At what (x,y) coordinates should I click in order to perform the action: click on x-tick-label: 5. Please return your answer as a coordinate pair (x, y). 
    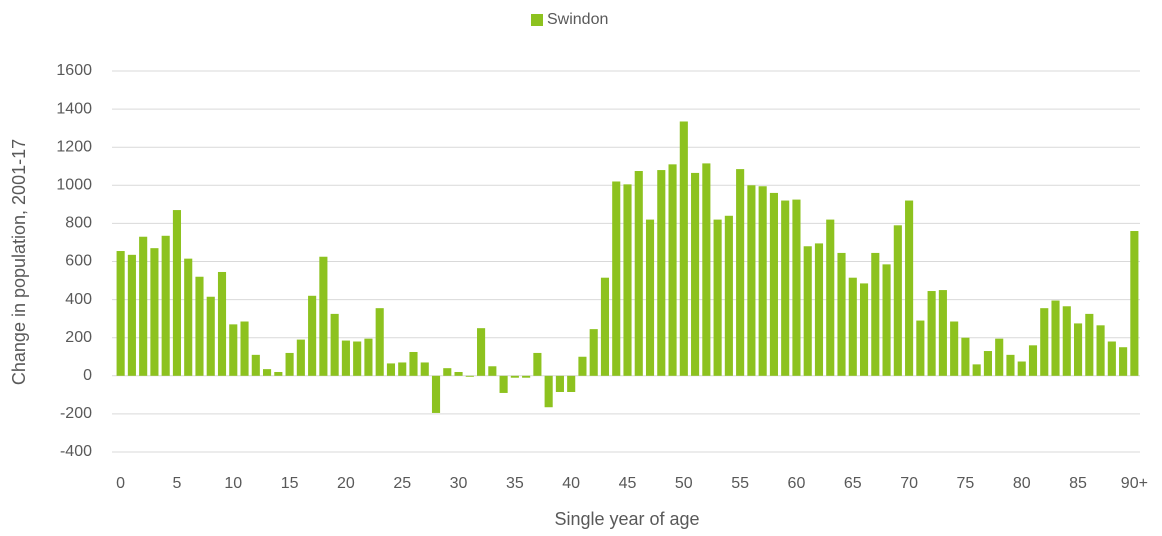
    Looking at the image, I should click on (176, 483).